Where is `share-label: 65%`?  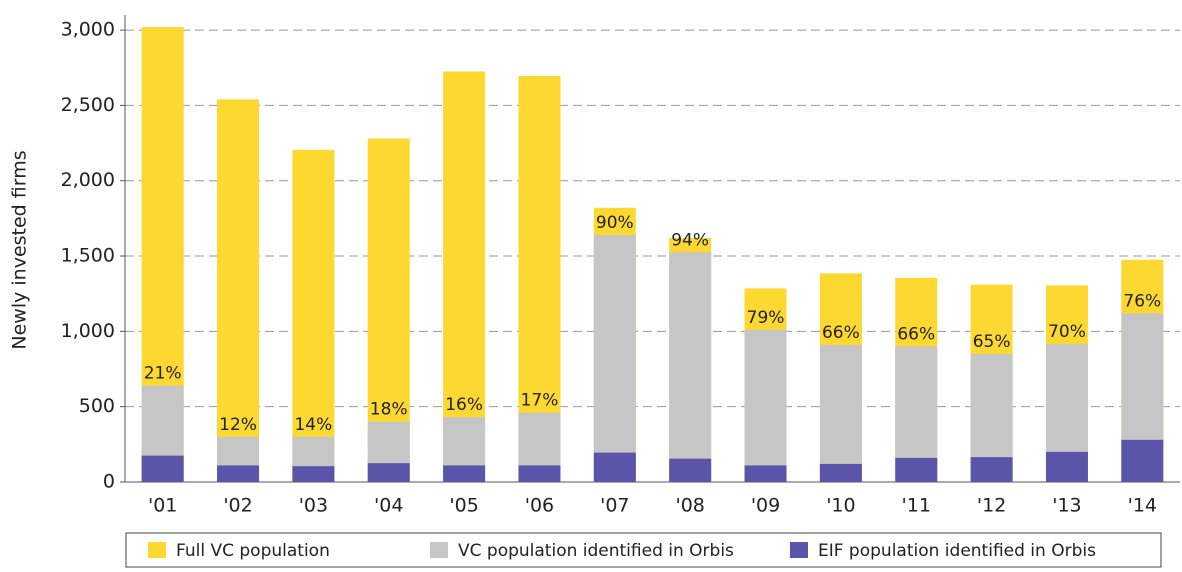 share-label: 65% is located at coordinates (992, 342).